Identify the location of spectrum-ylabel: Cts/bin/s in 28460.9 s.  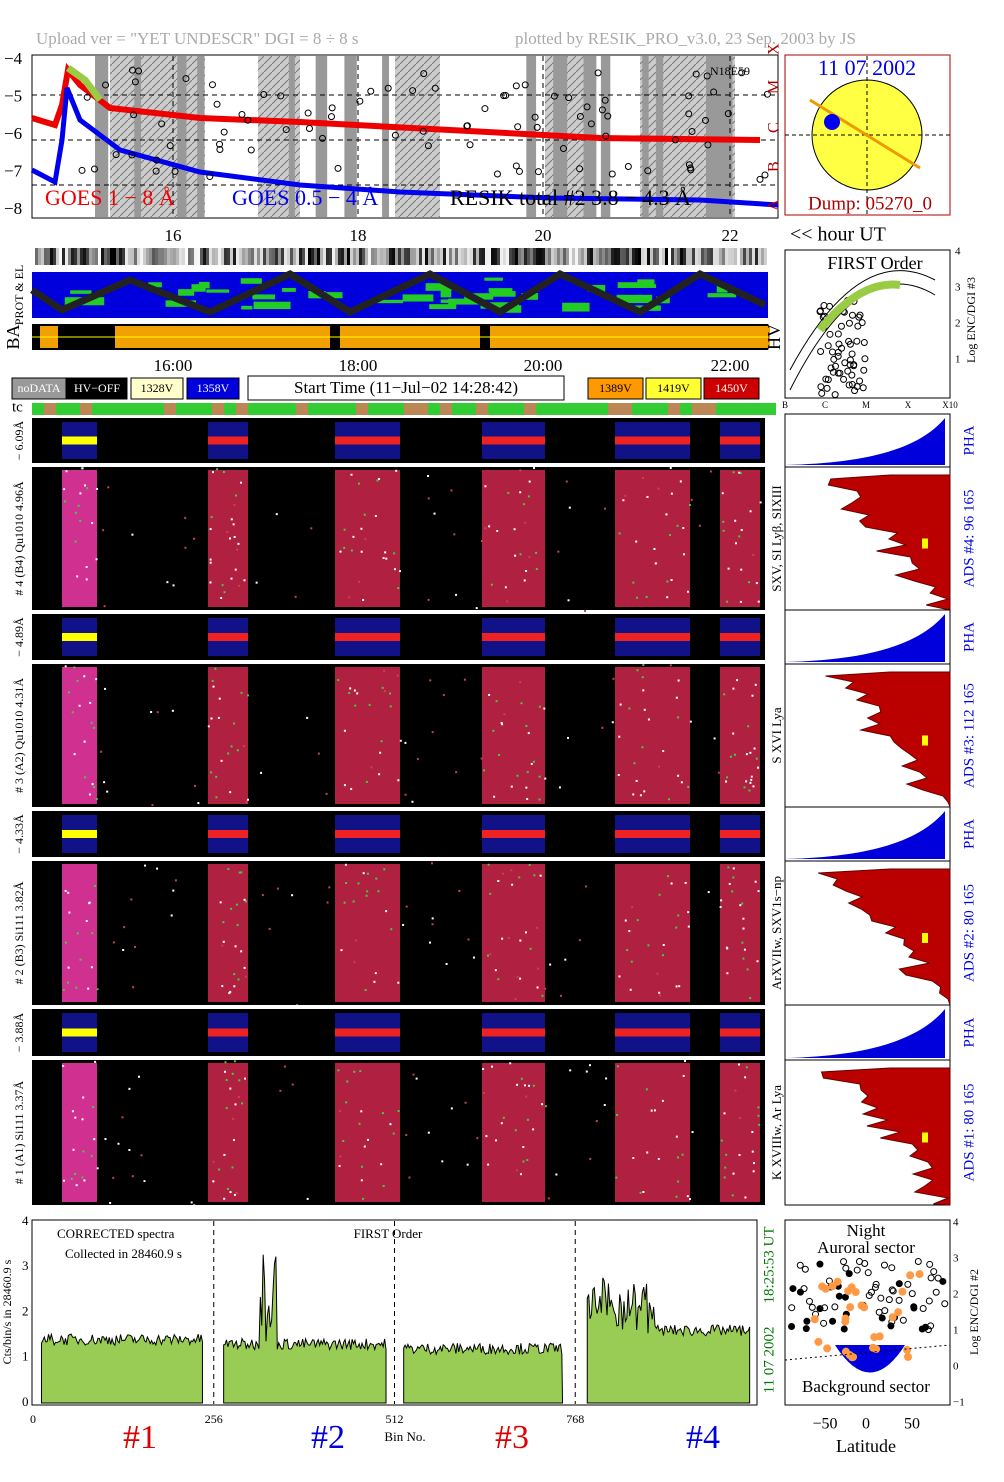
(7, 1311).